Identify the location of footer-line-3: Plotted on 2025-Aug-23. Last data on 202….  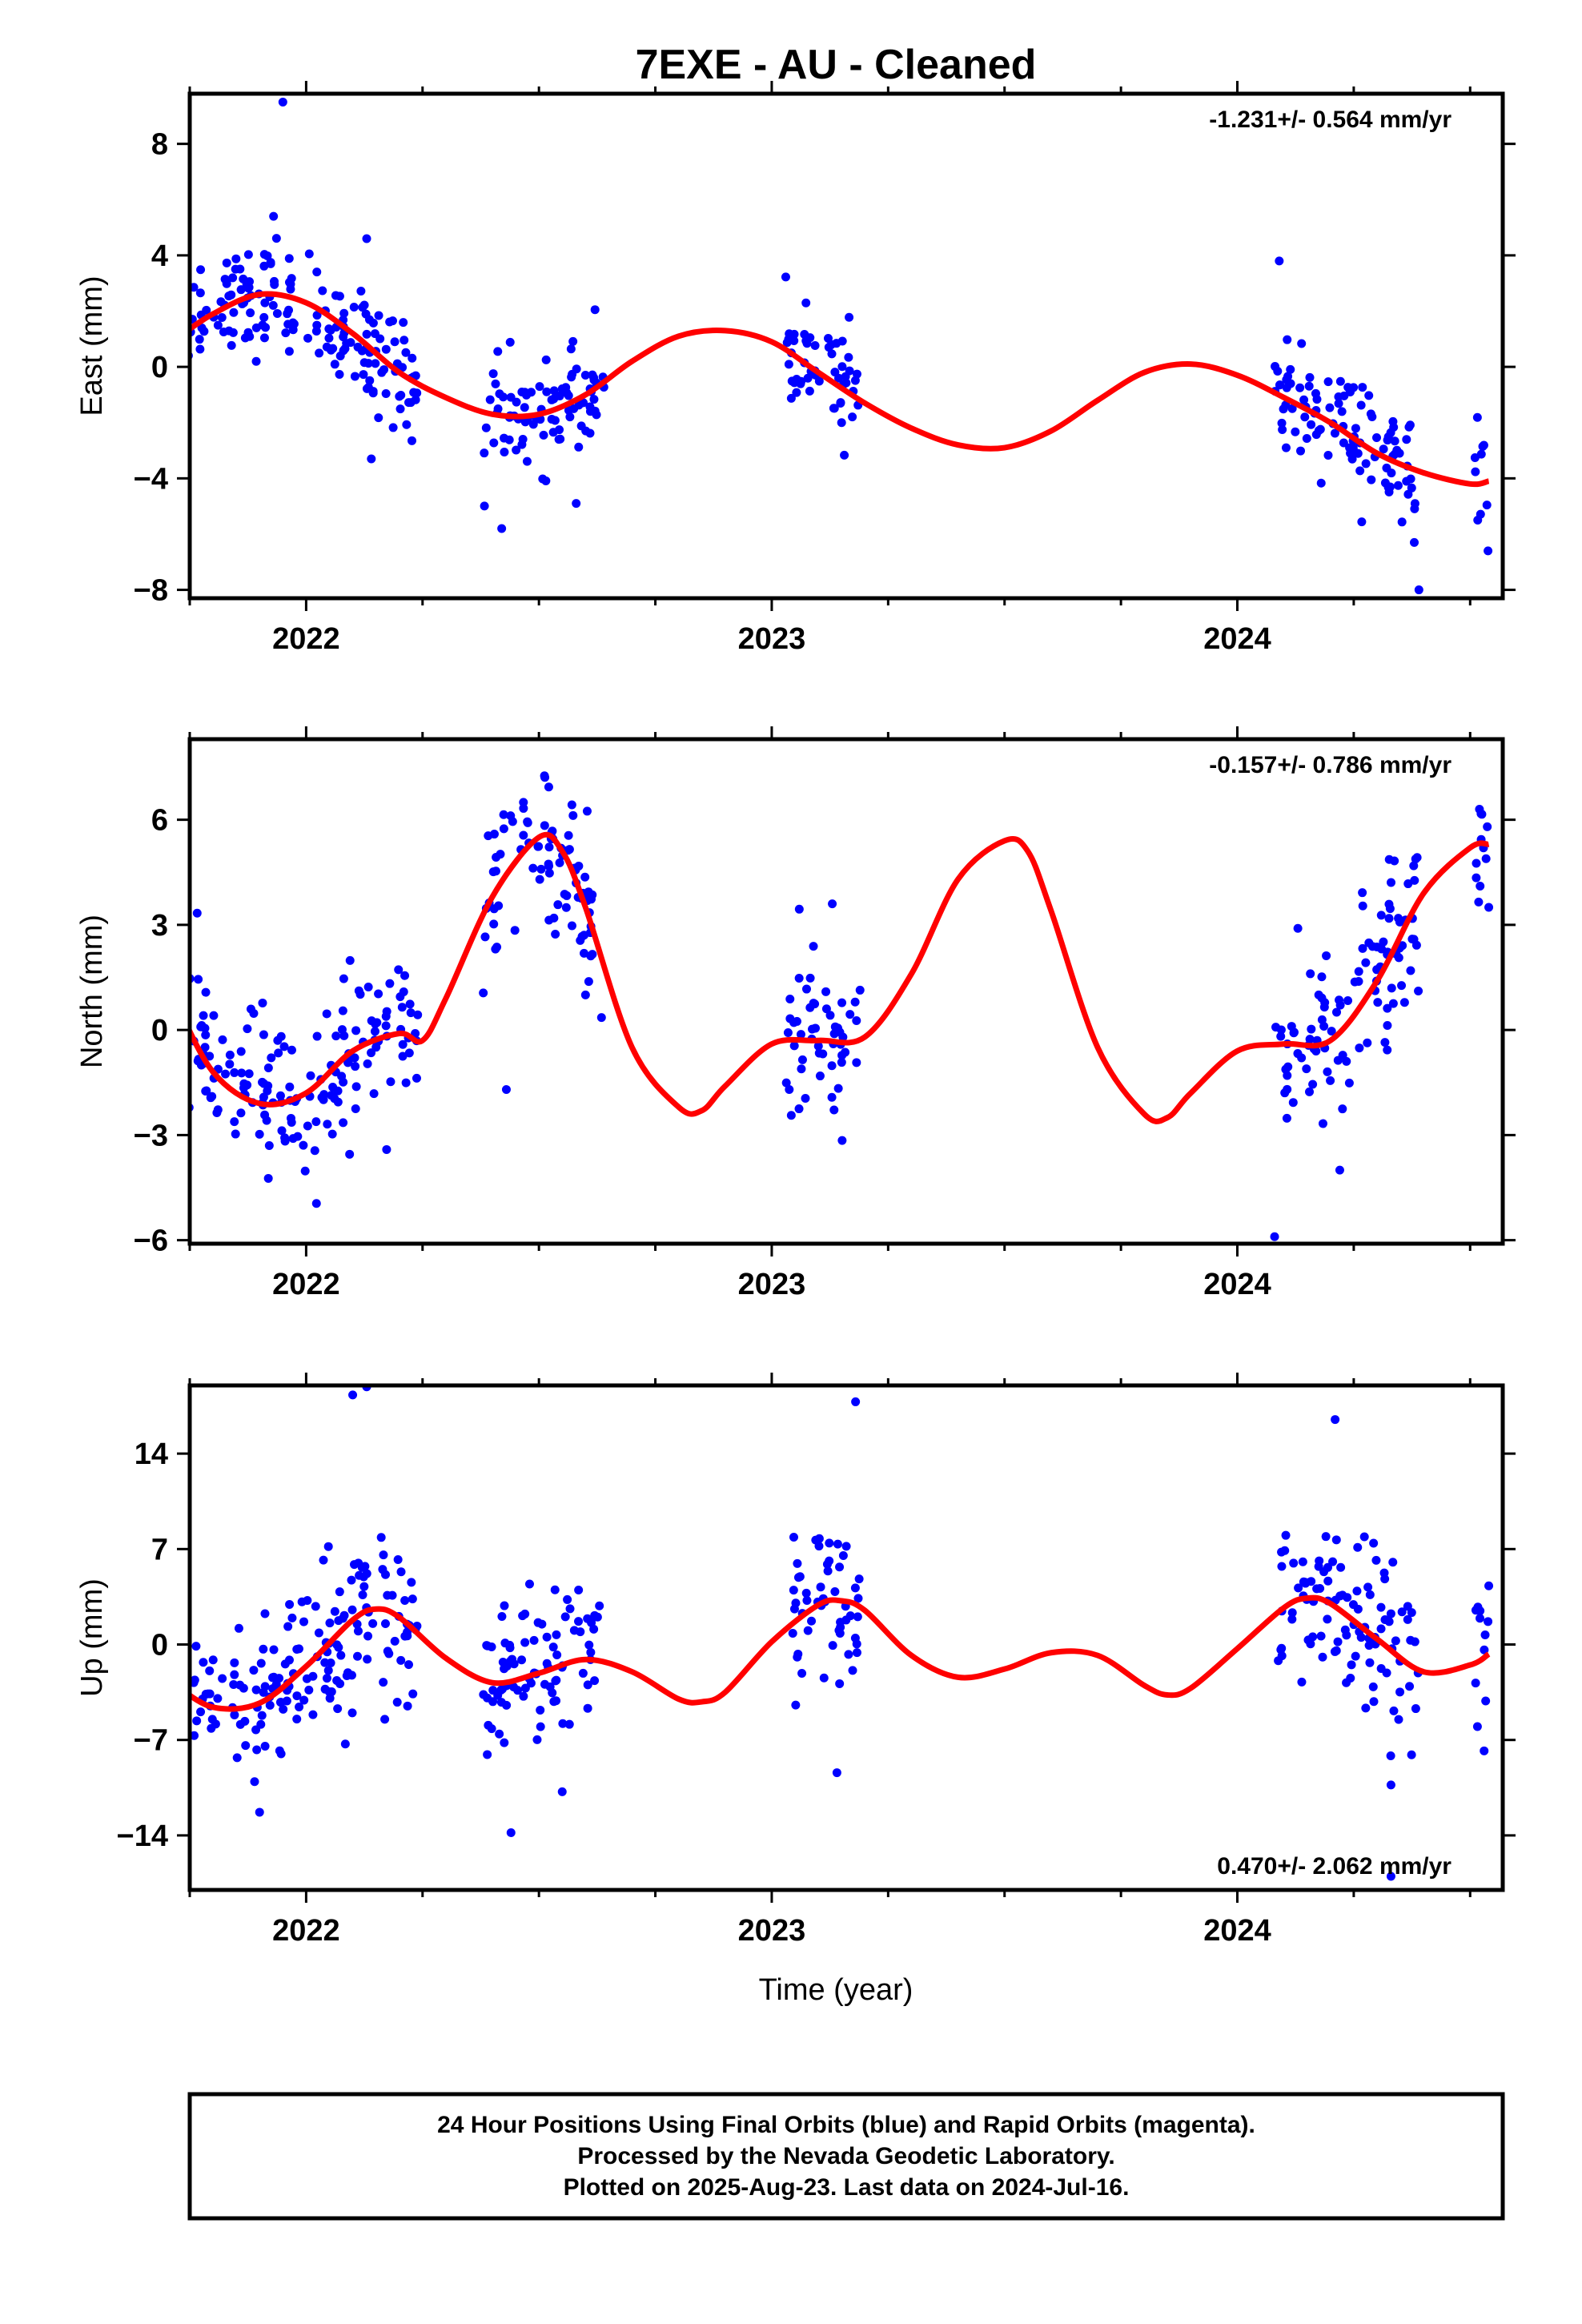
(847, 2187).